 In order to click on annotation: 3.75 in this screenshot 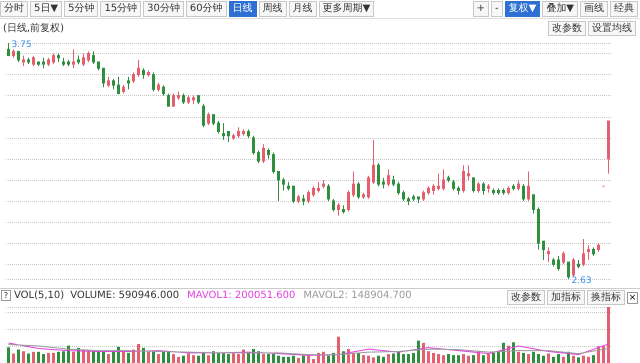, I will do `click(22, 45)`.